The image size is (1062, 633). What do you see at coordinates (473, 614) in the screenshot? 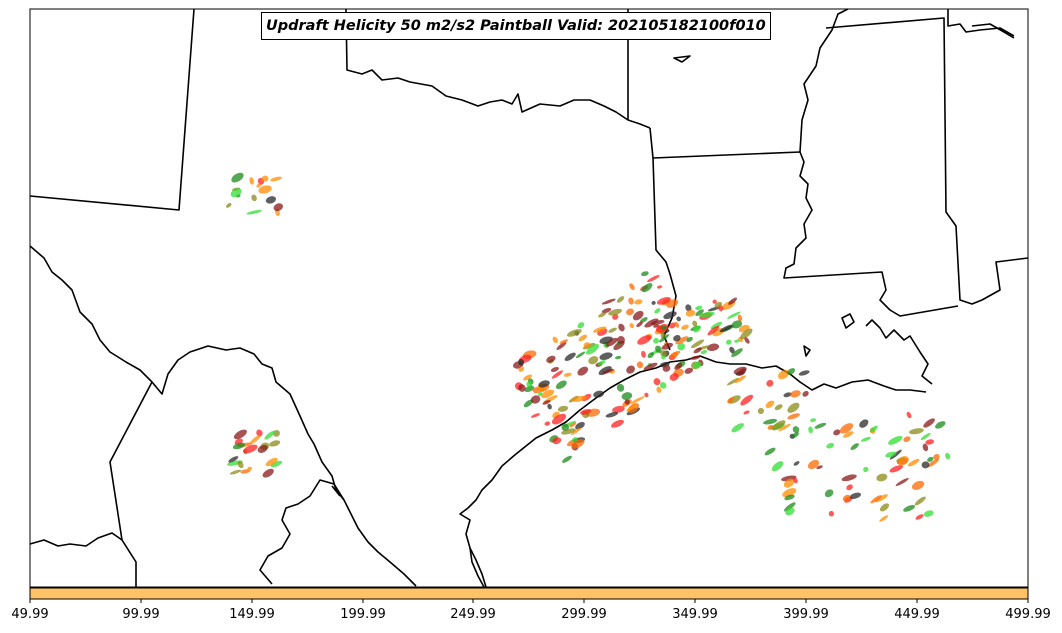
I see `colorbar-tick-label: 249.99` at bounding box center [473, 614].